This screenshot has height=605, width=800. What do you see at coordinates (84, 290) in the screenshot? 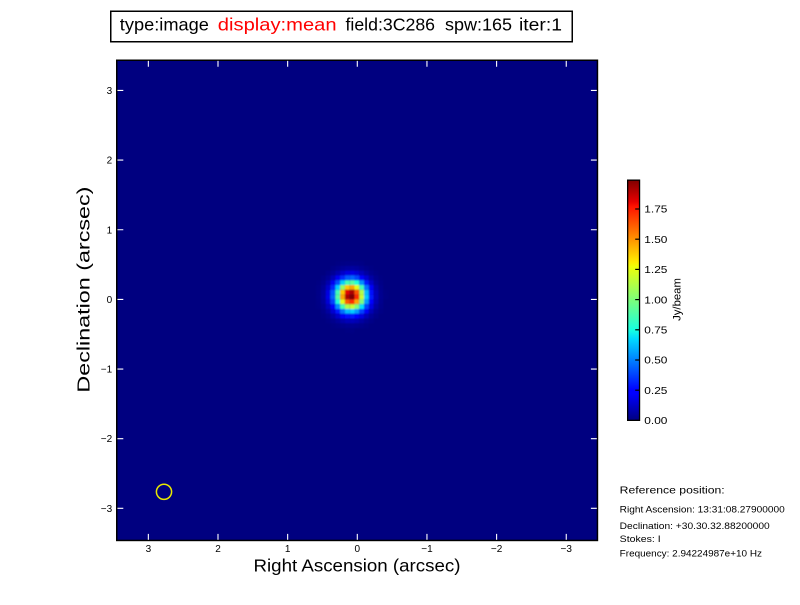
I see `svg-text: Declination (arcsec)` at bounding box center [84, 290].